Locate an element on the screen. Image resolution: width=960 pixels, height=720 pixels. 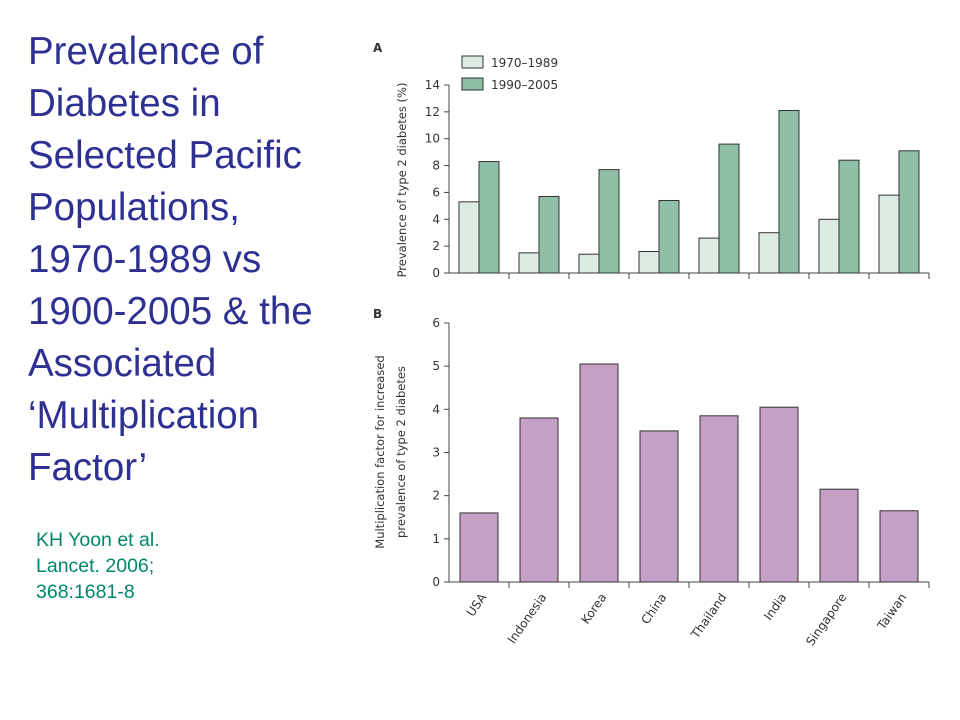
citation-line: Lancet. 2006; is located at coordinates (95, 566).